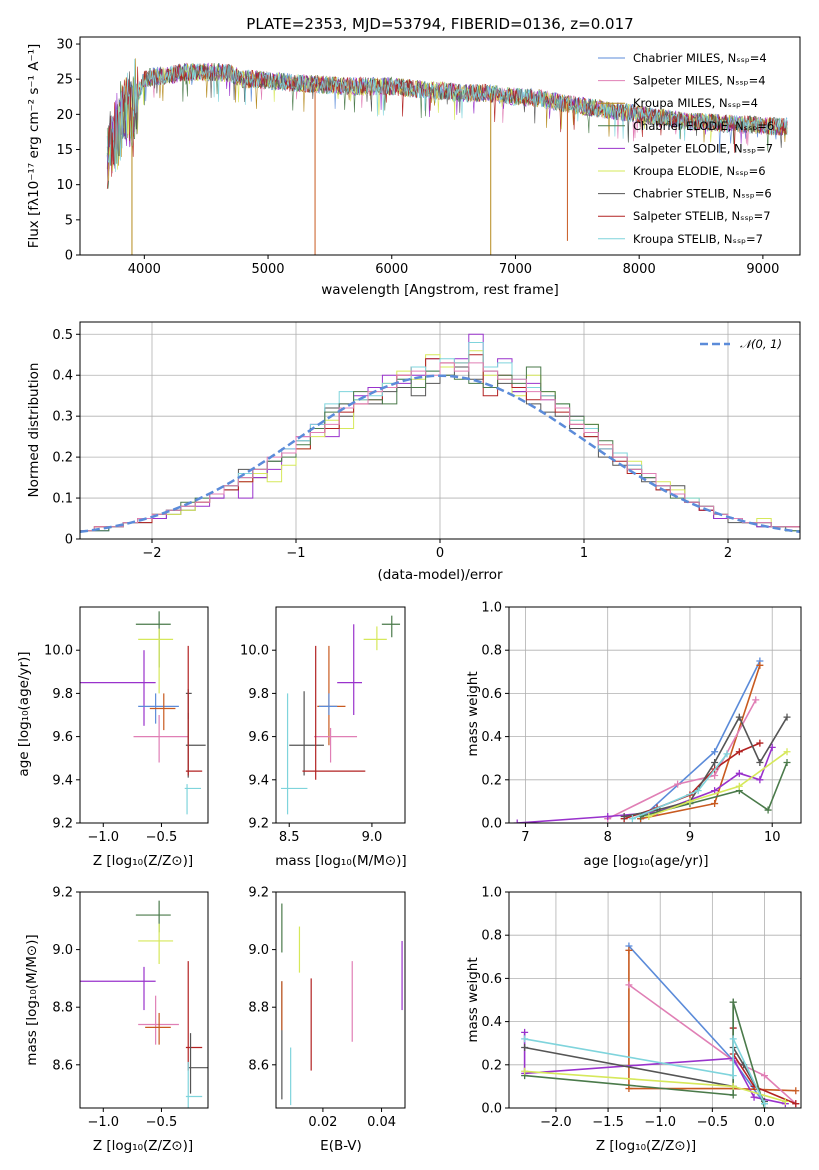 This screenshot has height=1170, width=819. What do you see at coordinates (322, 1122) in the screenshot?
I see `mass-ebv-xtick-label-0: 0.02` at bounding box center [322, 1122].